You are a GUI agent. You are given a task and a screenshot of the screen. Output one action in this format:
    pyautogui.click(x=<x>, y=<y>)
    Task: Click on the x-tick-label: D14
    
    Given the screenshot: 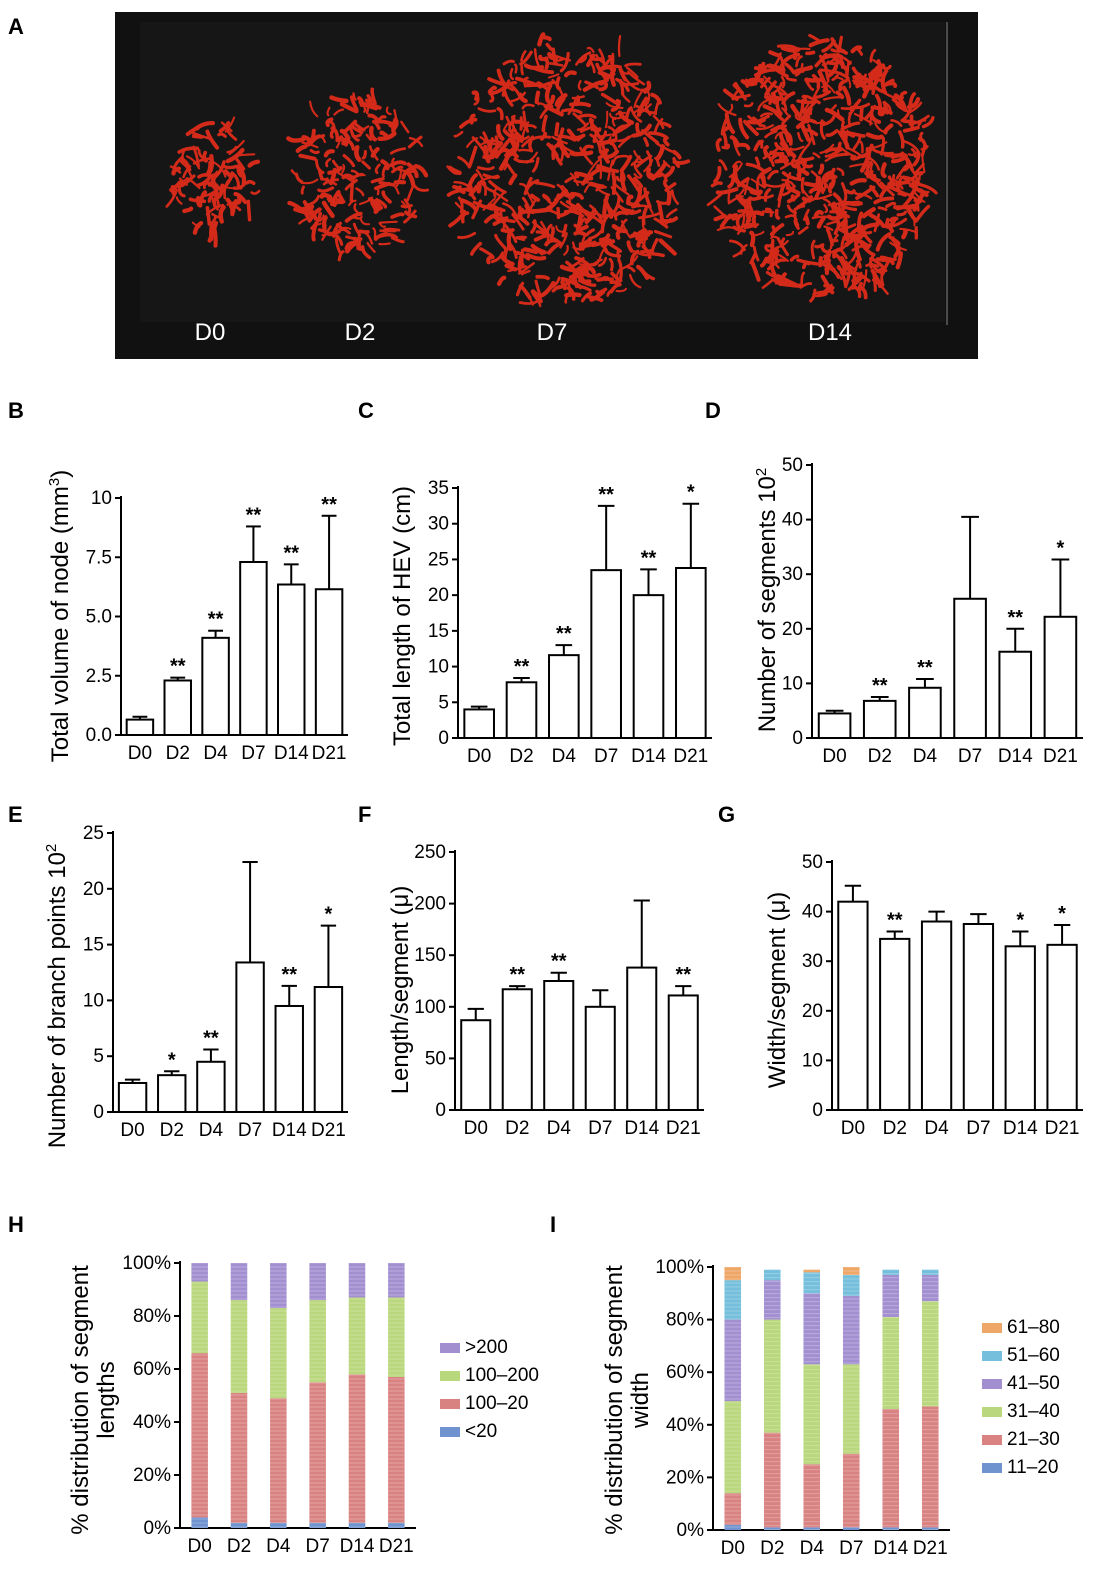 What is the action you would take?
    pyautogui.click(x=641, y=1128)
    